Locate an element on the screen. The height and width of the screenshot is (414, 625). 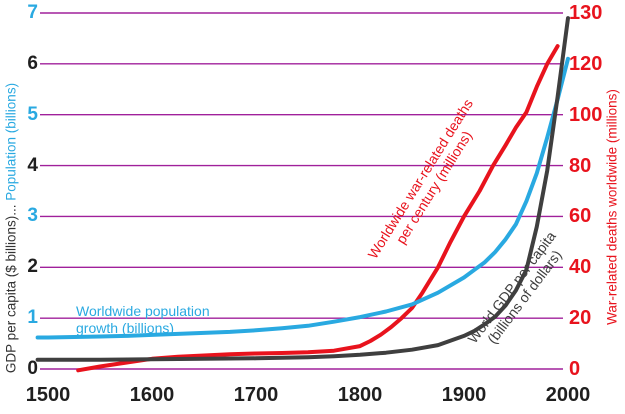
y-left-tick-4: 4 is located at coordinates (32, 165).